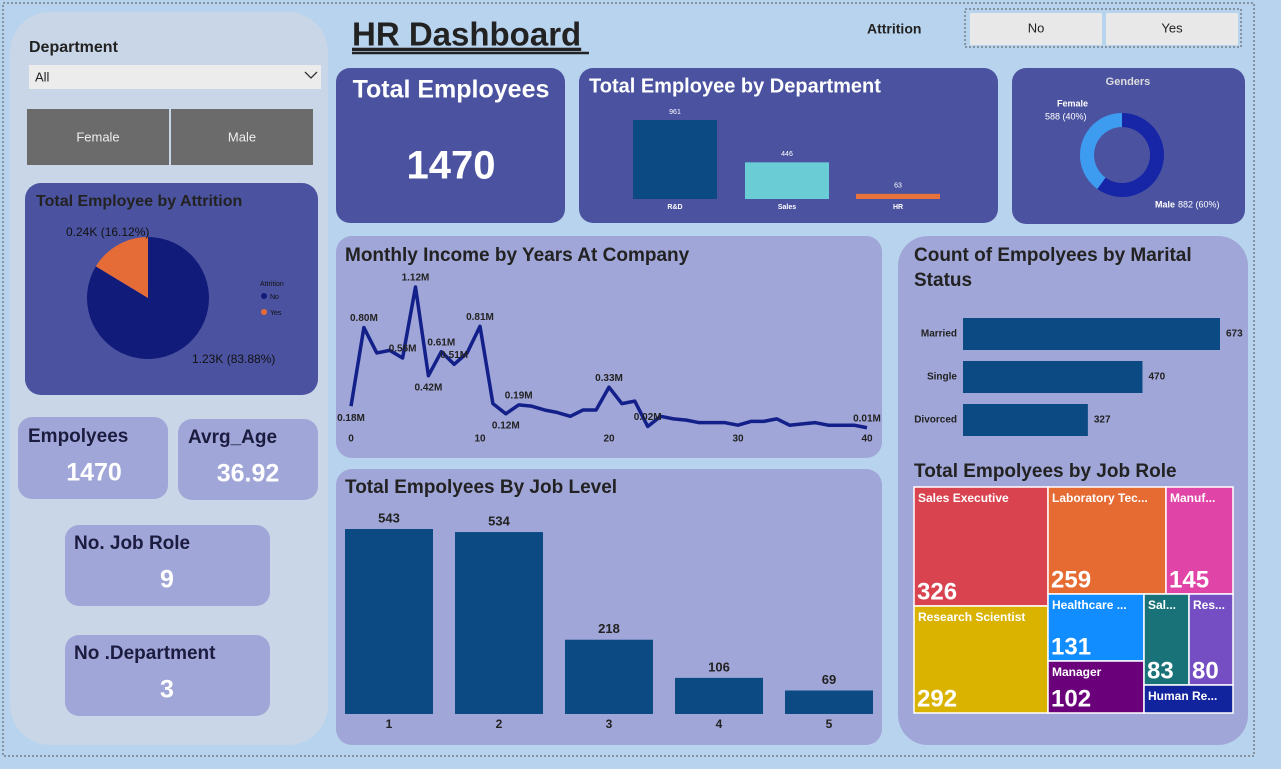 Image resolution: width=1281 pixels, height=769 pixels. Describe the element at coordinates (311, 75) in the screenshot. I see `chevron` at that location.